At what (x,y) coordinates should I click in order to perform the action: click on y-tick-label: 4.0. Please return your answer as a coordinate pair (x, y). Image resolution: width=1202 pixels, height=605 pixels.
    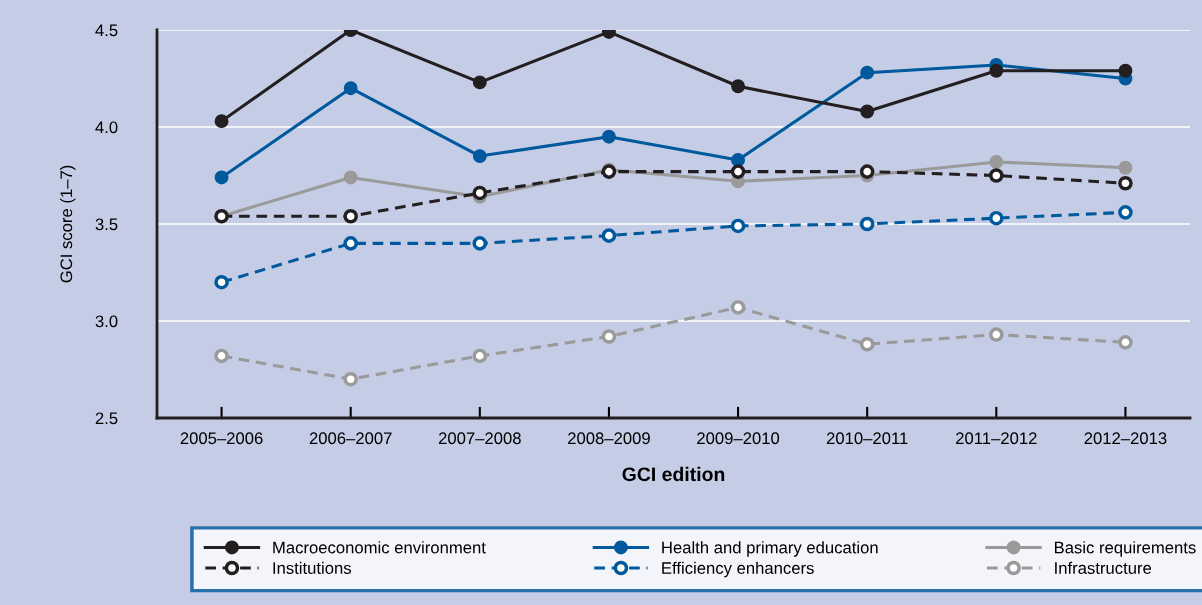
    Looking at the image, I should click on (106, 127).